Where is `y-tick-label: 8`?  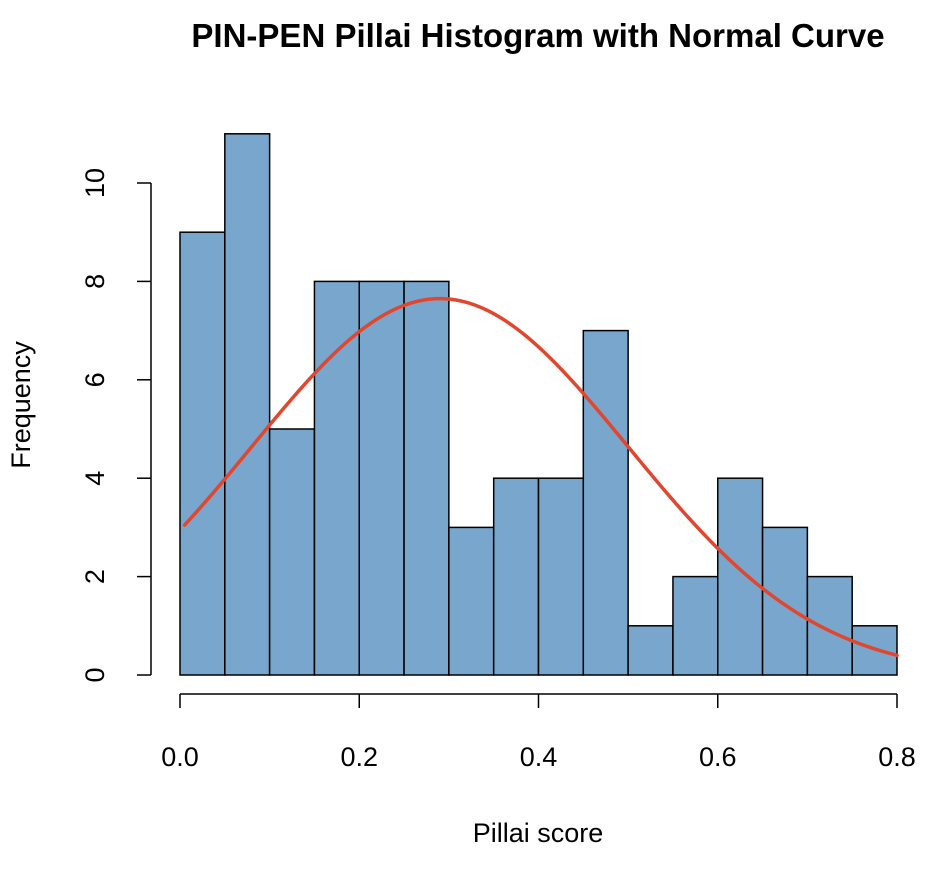 y-tick-label: 8 is located at coordinates (95, 281).